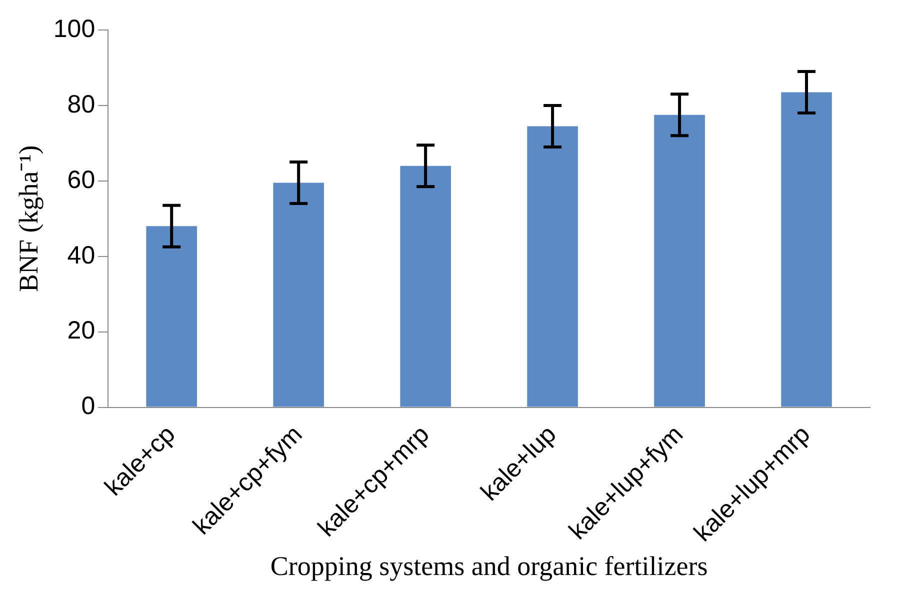 This screenshot has width=900, height=593. What do you see at coordinates (81, 255) in the screenshot?
I see `y-tick-label: 40` at bounding box center [81, 255].